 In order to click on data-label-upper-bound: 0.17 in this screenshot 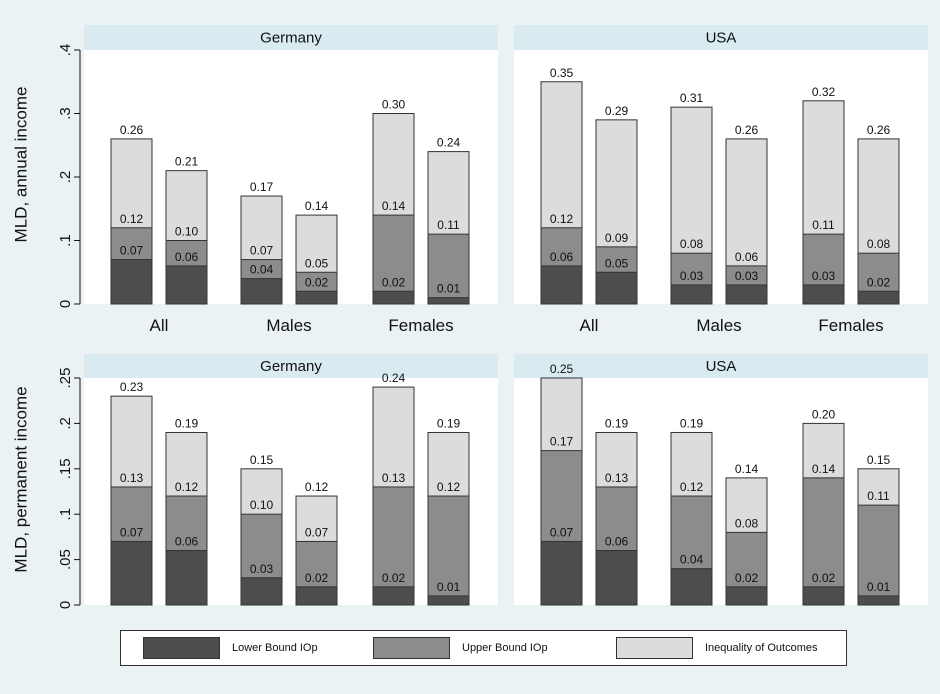, I will do `click(562, 442)`.